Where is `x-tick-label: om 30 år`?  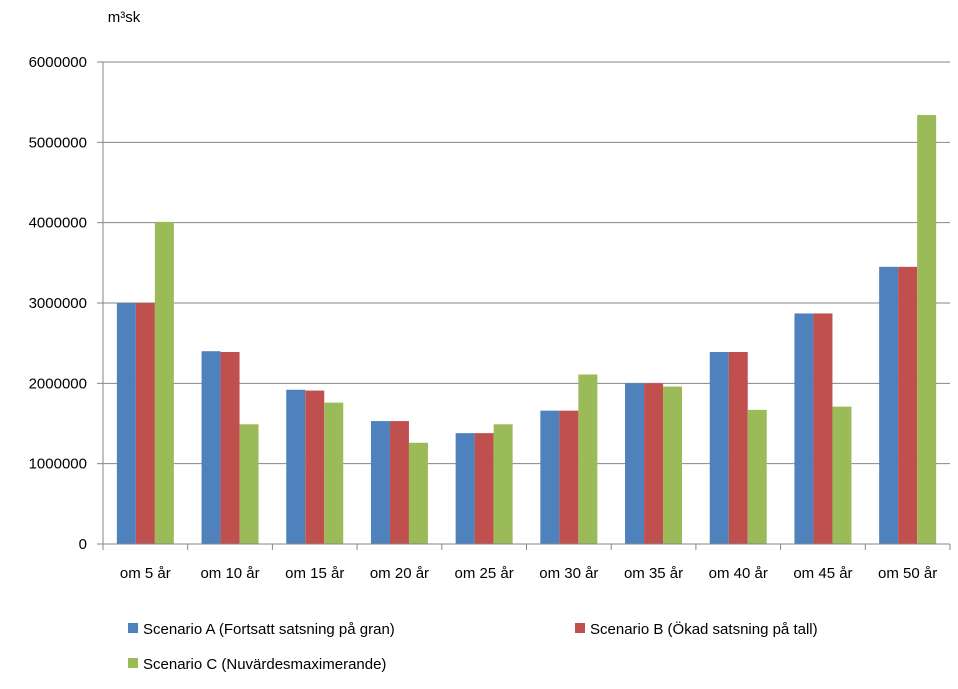
x-tick-label: om 30 år is located at coordinates (568, 573).